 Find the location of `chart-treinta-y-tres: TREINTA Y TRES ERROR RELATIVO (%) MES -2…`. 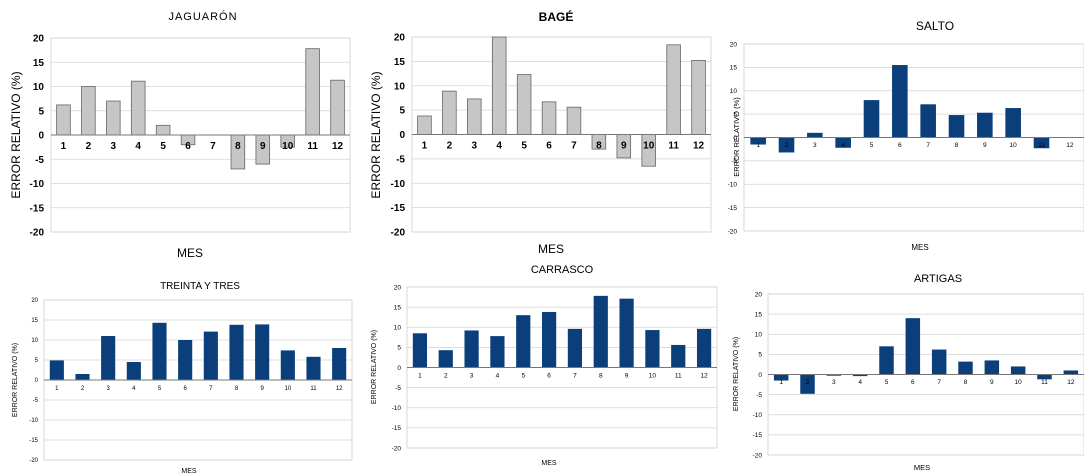

chart-treinta-y-tres: TREINTA Y TRES ERROR RELATIVO (%) MES -2… is located at coordinates (182, 378).